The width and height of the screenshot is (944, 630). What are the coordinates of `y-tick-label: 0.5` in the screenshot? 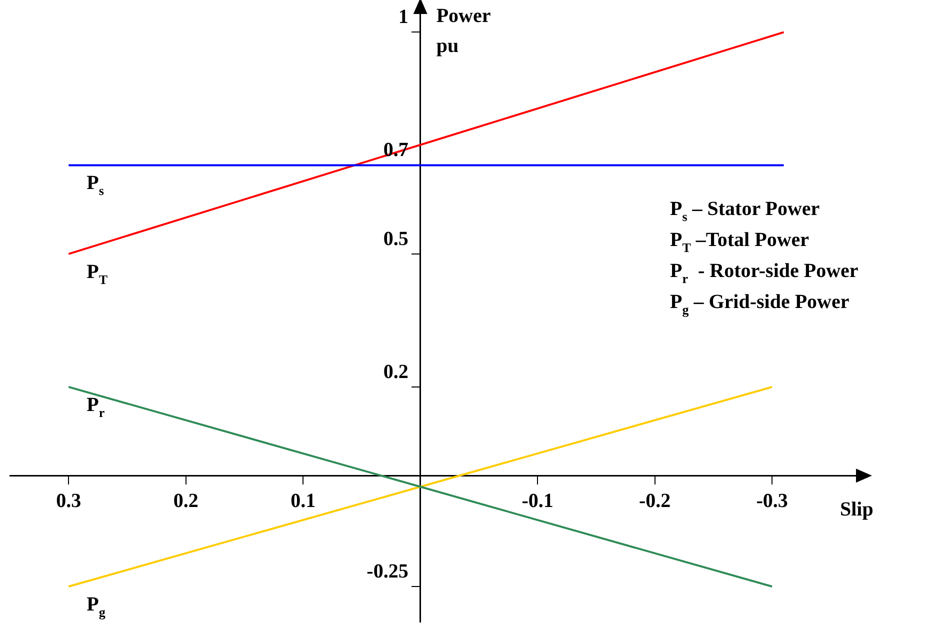 It's located at (395, 239).